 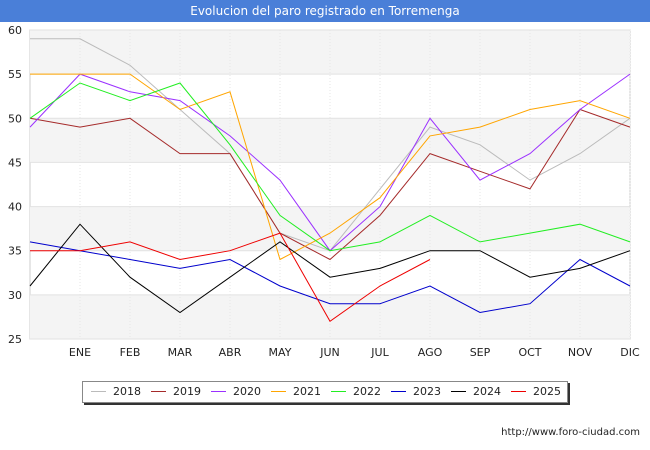 What do you see at coordinates (529, 352) in the screenshot?
I see `x-tick-label: OCT` at bounding box center [529, 352].